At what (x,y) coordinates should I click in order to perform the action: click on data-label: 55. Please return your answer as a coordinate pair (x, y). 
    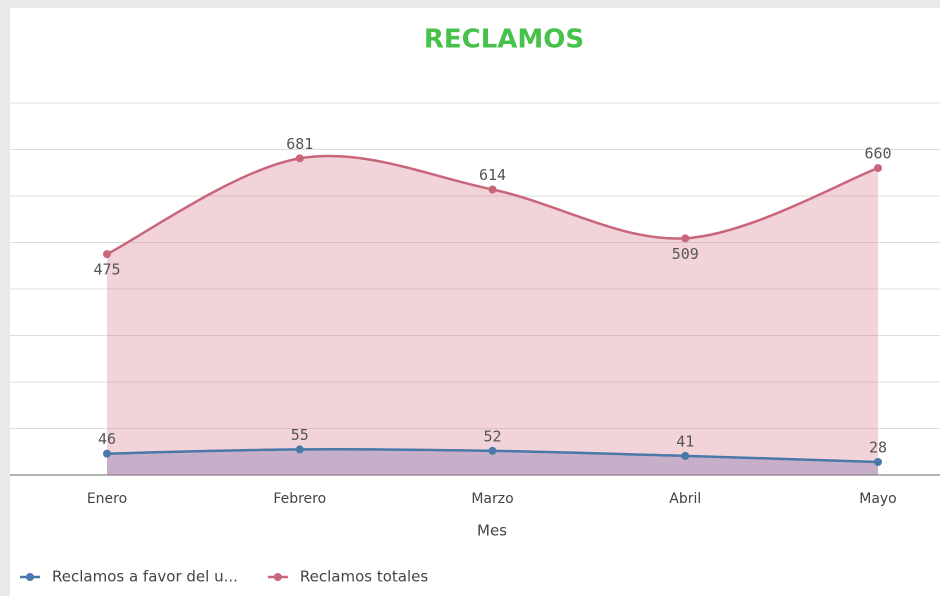
    Looking at the image, I should click on (300, 435).